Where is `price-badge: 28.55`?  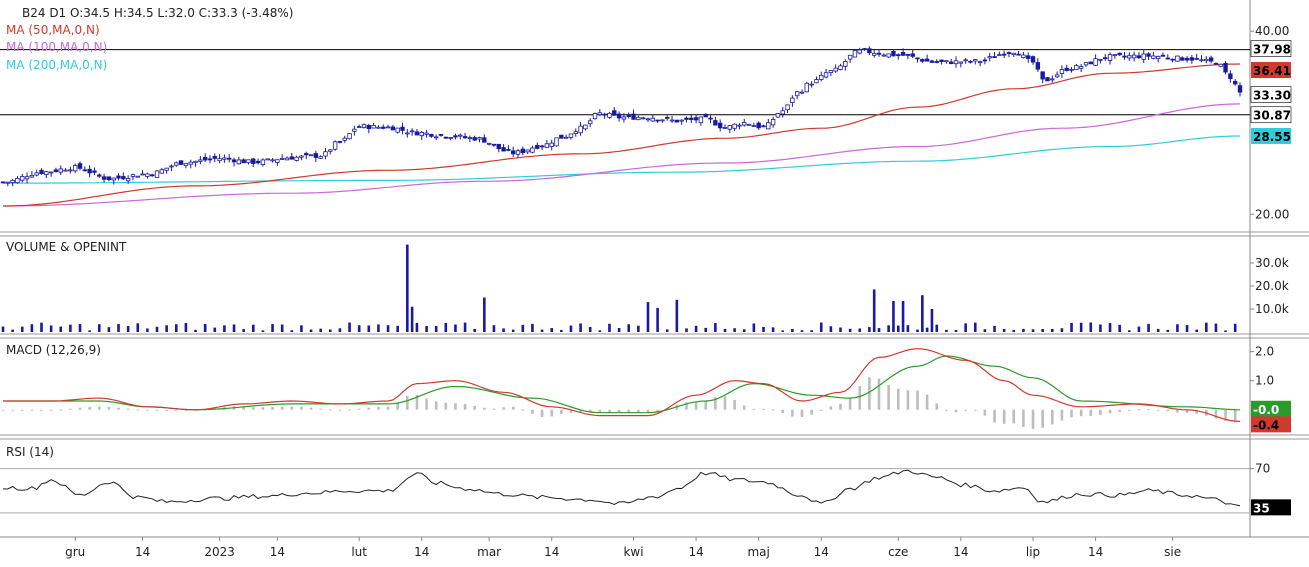 price-badge: 28.55 is located at coordinates (1272, 137).